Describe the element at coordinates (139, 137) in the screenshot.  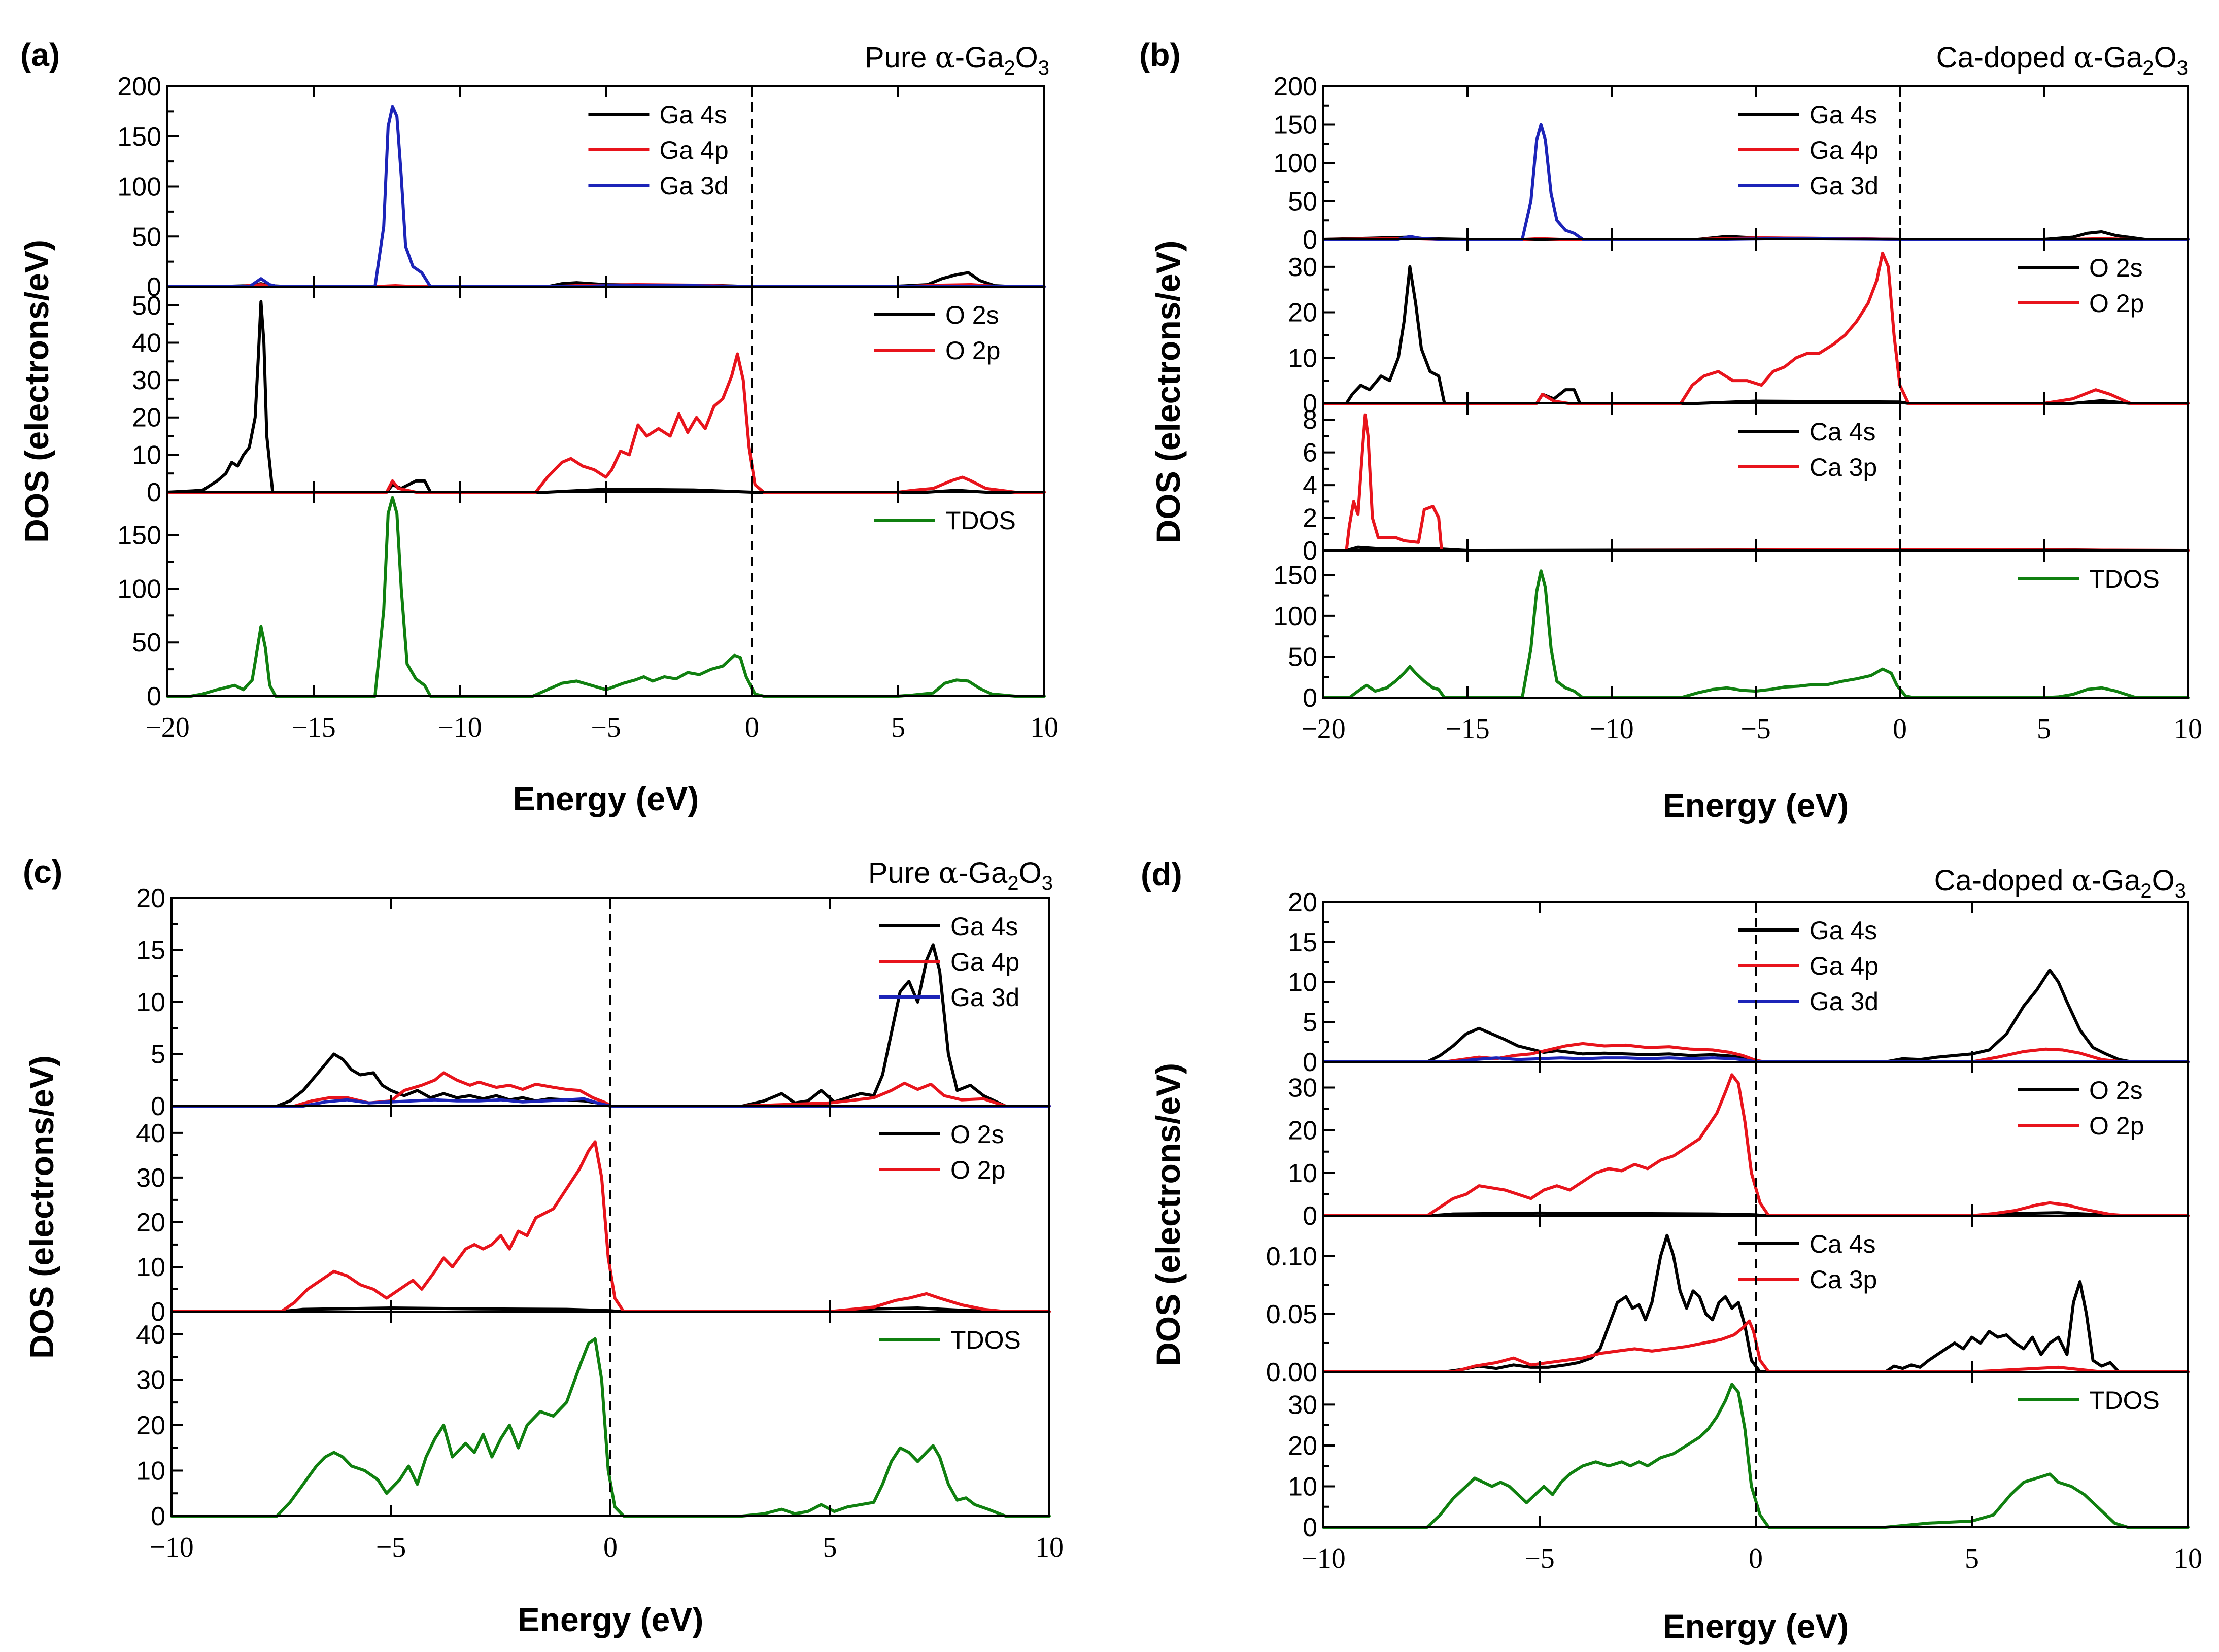
I see `y-tick-label: 150` at that location.